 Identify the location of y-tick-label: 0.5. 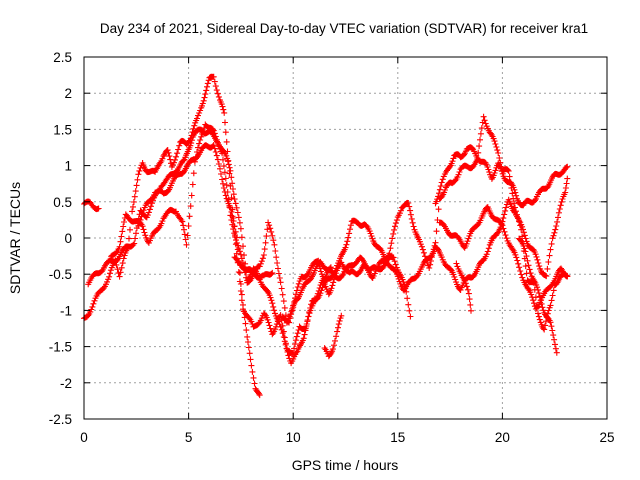
(62, 202).